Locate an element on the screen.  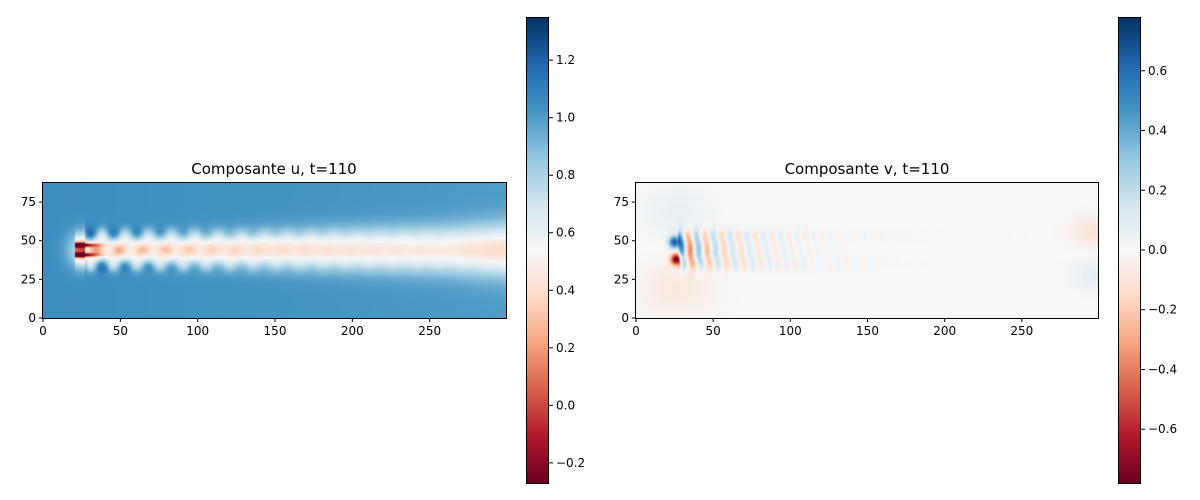
colorbar-tick-label: 1.0 is located at coordinates (565, 118).